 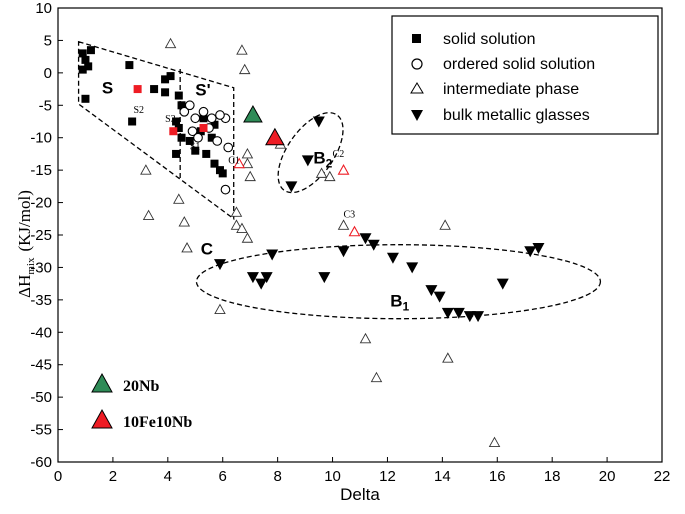 What do you see at coordinates (139, 110) in the screenshot?
I see `point-label: S2` at bounding box center [139, 110].